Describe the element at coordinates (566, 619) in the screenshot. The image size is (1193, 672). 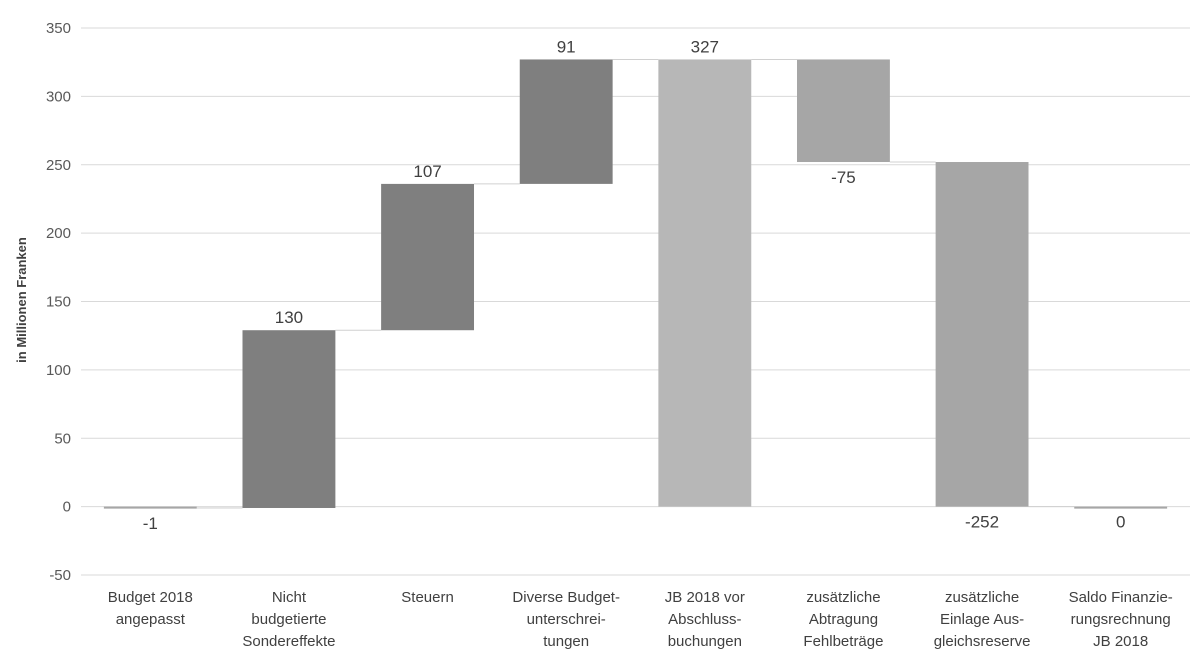
I see `x-tick-label: Diverse Budget-unterschrei-tungen` at that location.